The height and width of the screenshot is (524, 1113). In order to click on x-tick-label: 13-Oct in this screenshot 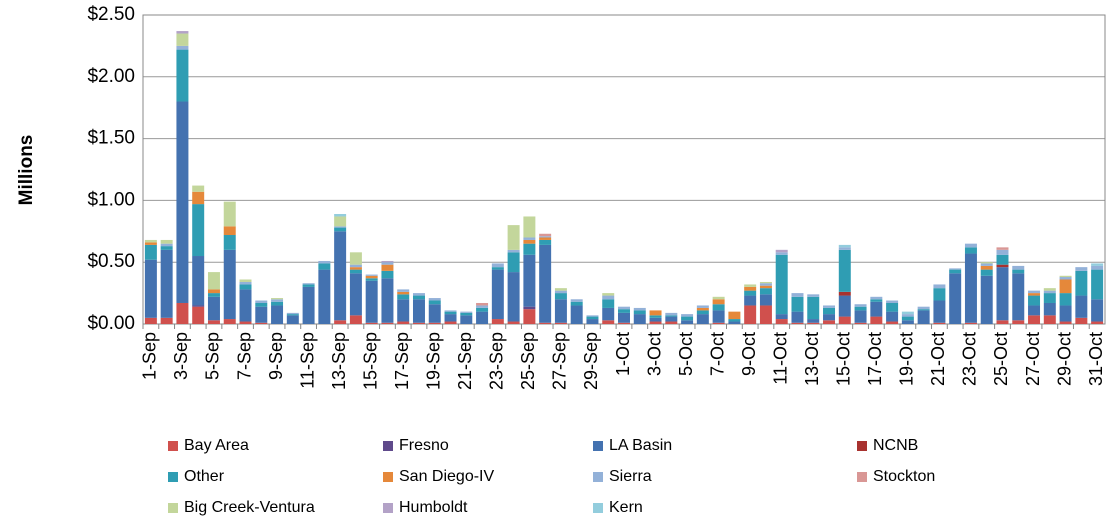, I will do `click(812, 359)`.